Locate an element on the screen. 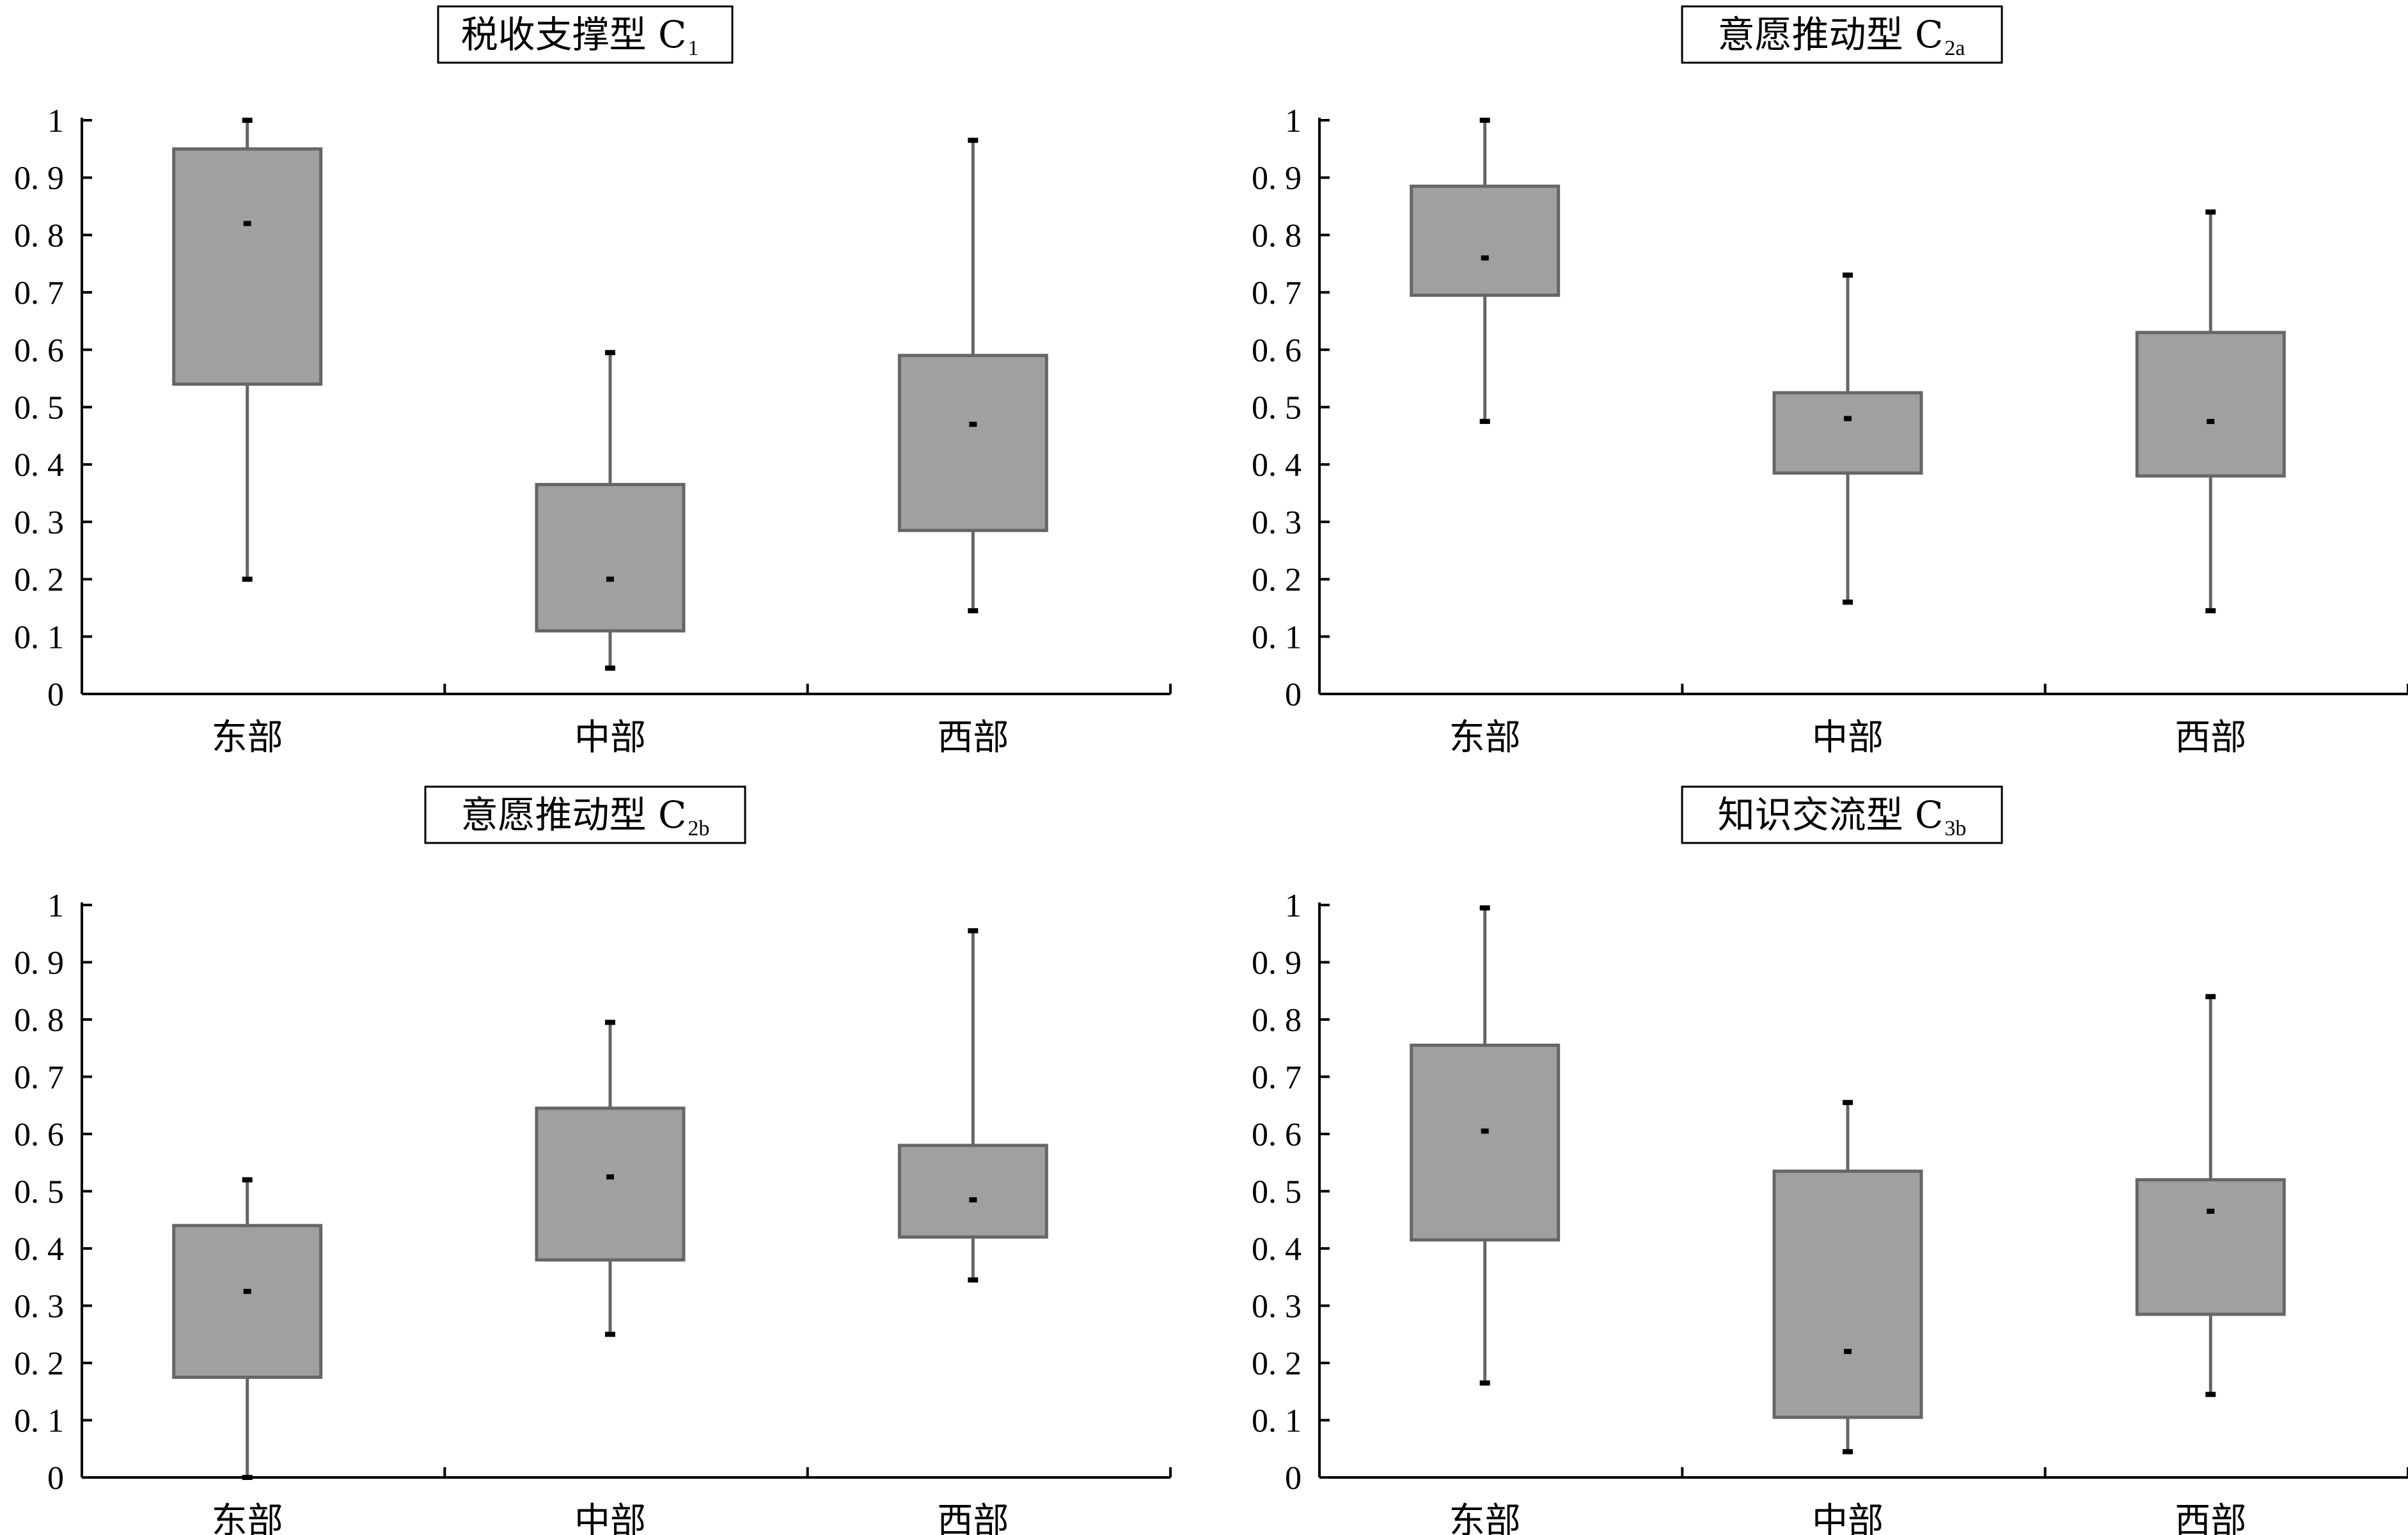  chart-title: 知识交流型 C 3b is located at coordinates (1842, 814).